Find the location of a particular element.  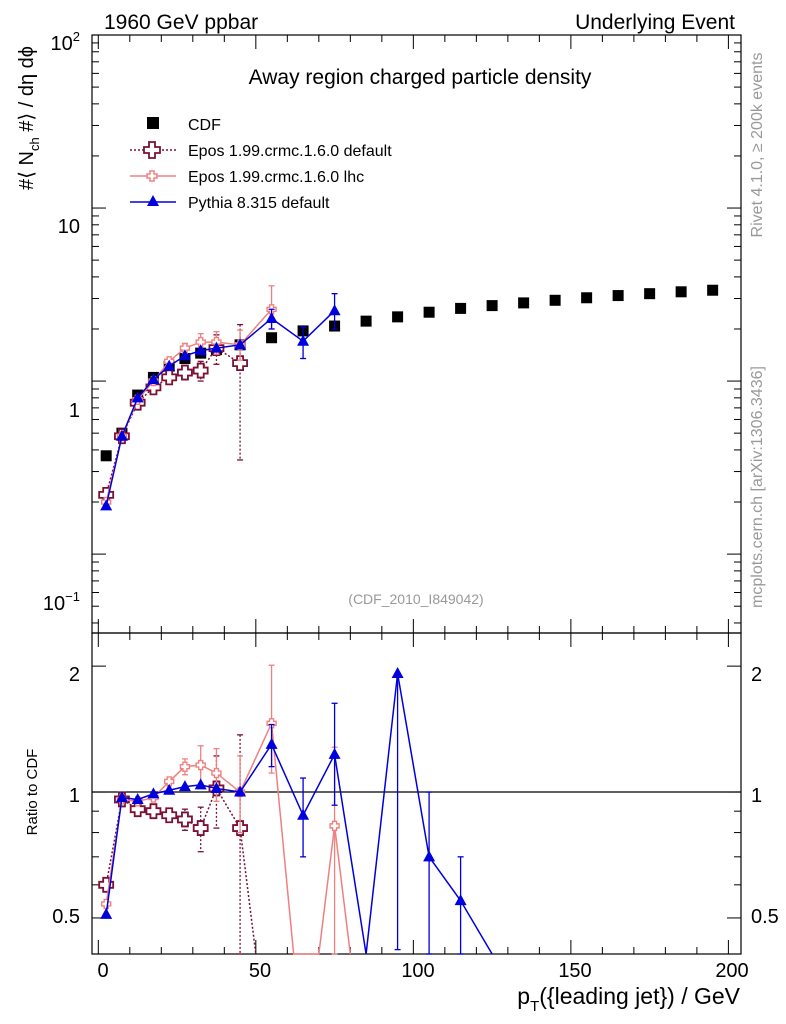

legend-marker-cdf is located at coordinates (153, 123).